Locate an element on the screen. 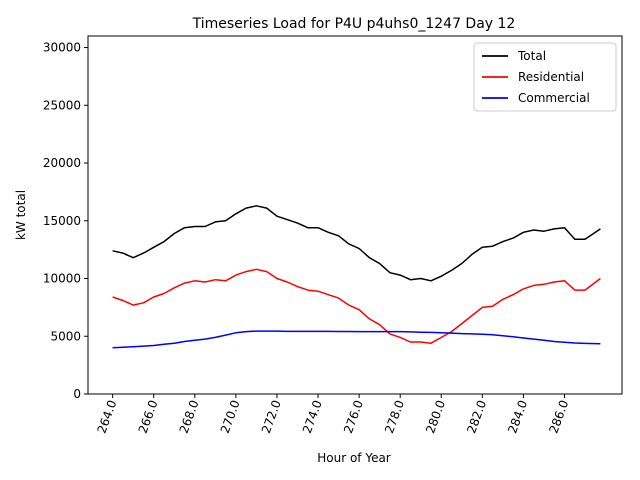 Image resolution: width=640 pixels, height=480 pixels. legend-box is located at coordinates (545, 77).